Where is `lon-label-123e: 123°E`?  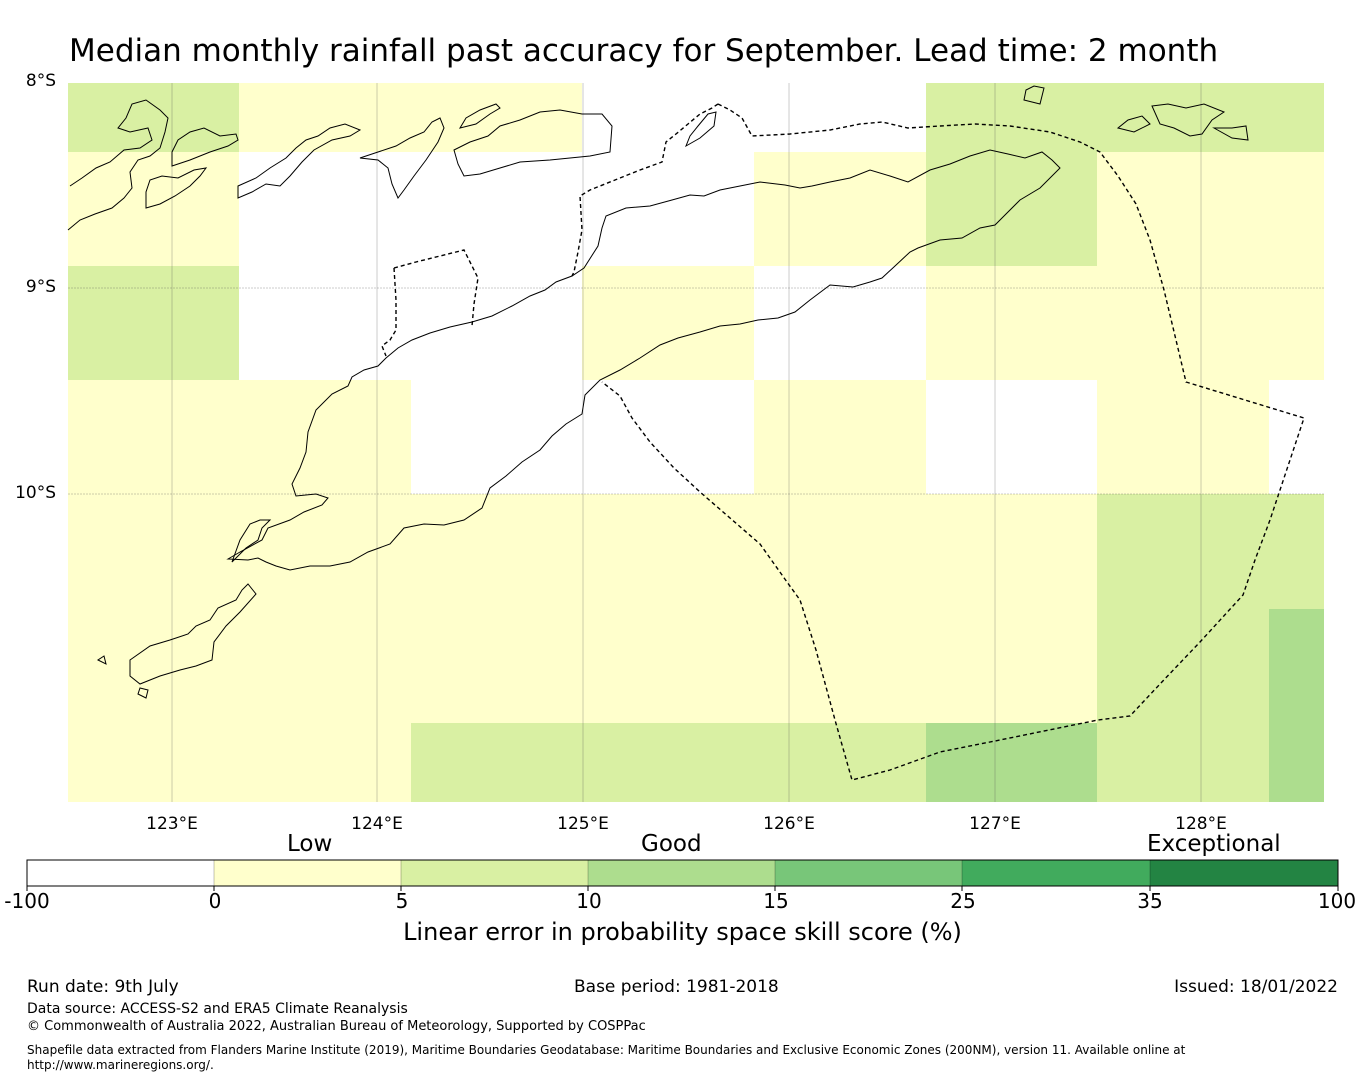
lon-label-123e: 123°E is located at coordinates (172, 824).